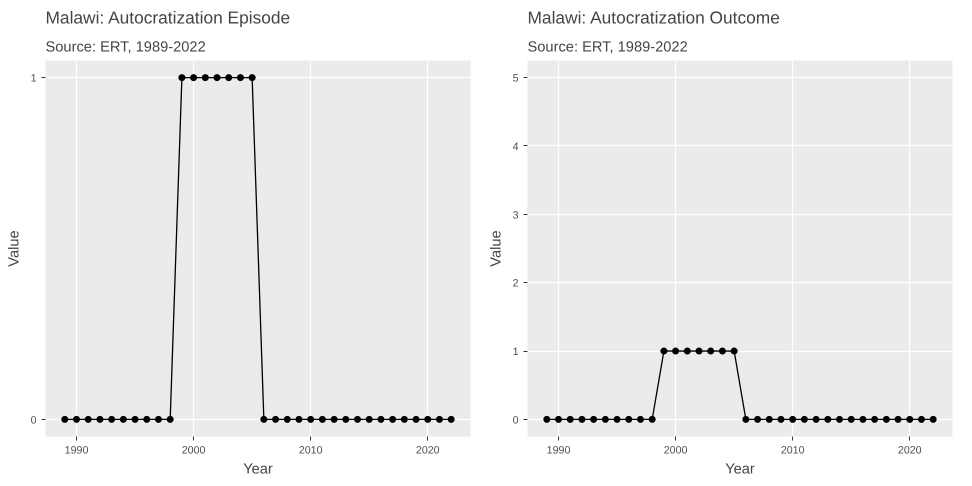  Describe the element at coordinates (515, 284) in the screenshot. I see `y-tick-label: 2` at that location.